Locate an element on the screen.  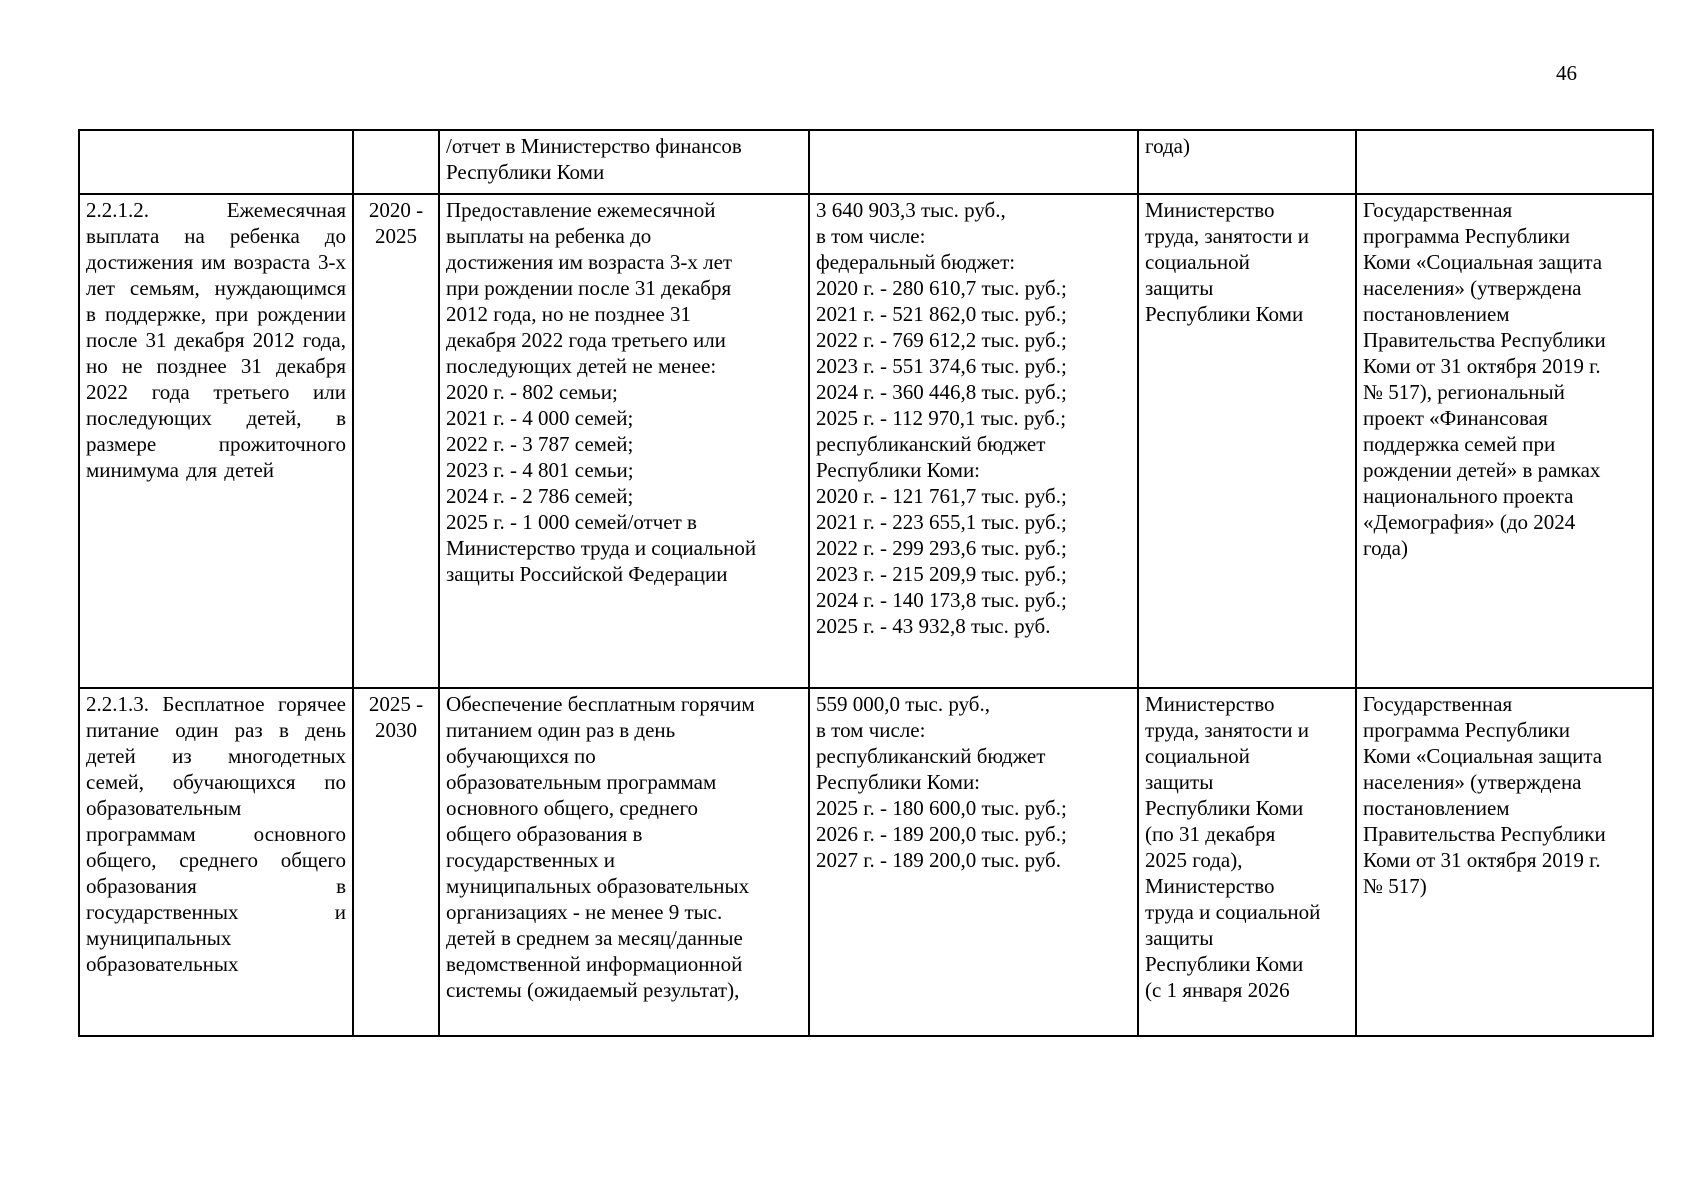
cell-program is located at coordinates (1504, 162).